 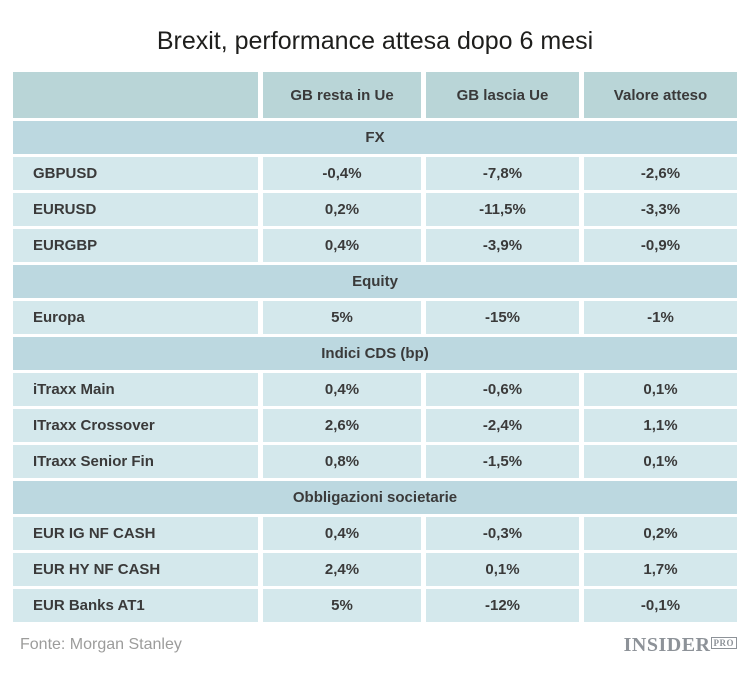 I want to click on value-gb-lascia: -11,5%, so click(x=502, y=209).